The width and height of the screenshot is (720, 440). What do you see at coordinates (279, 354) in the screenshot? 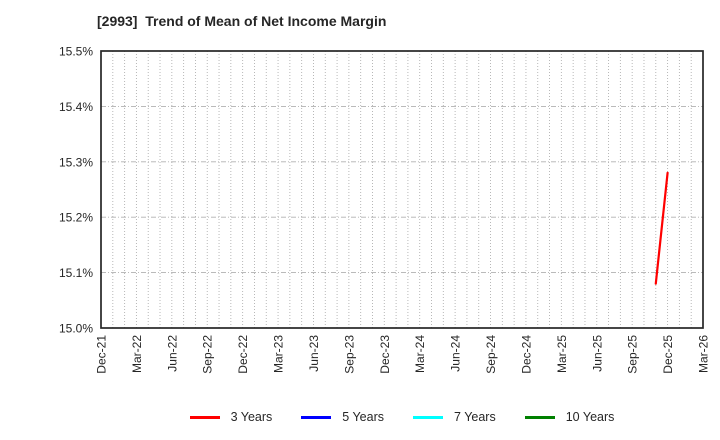
I see `x-tick-label: Mar-23` at bounding box center [279, 354].